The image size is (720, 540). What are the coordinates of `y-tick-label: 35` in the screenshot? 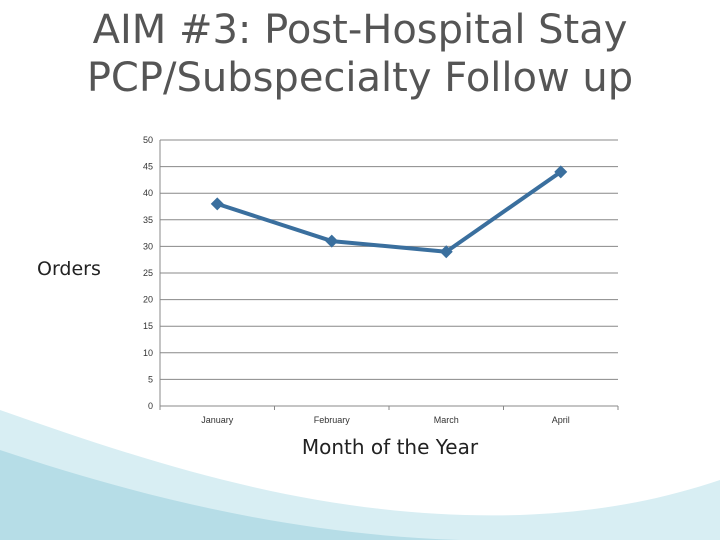 It's located at (148, 220).